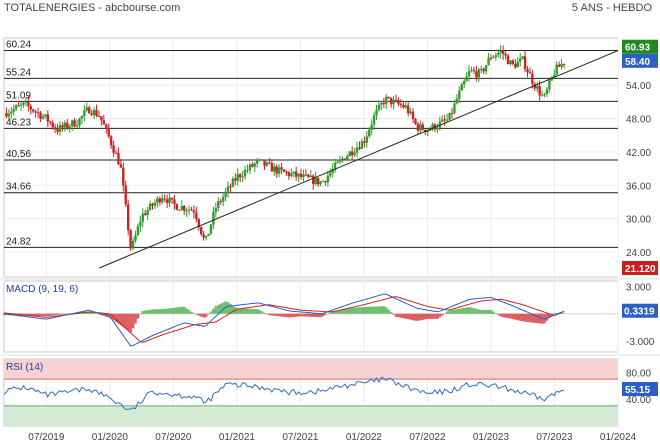 This screenshot has height=445, width=660. Describe the element at coordinates (638, 253) in the screenshot. I see `y-tick-label: 24.00` at that location.